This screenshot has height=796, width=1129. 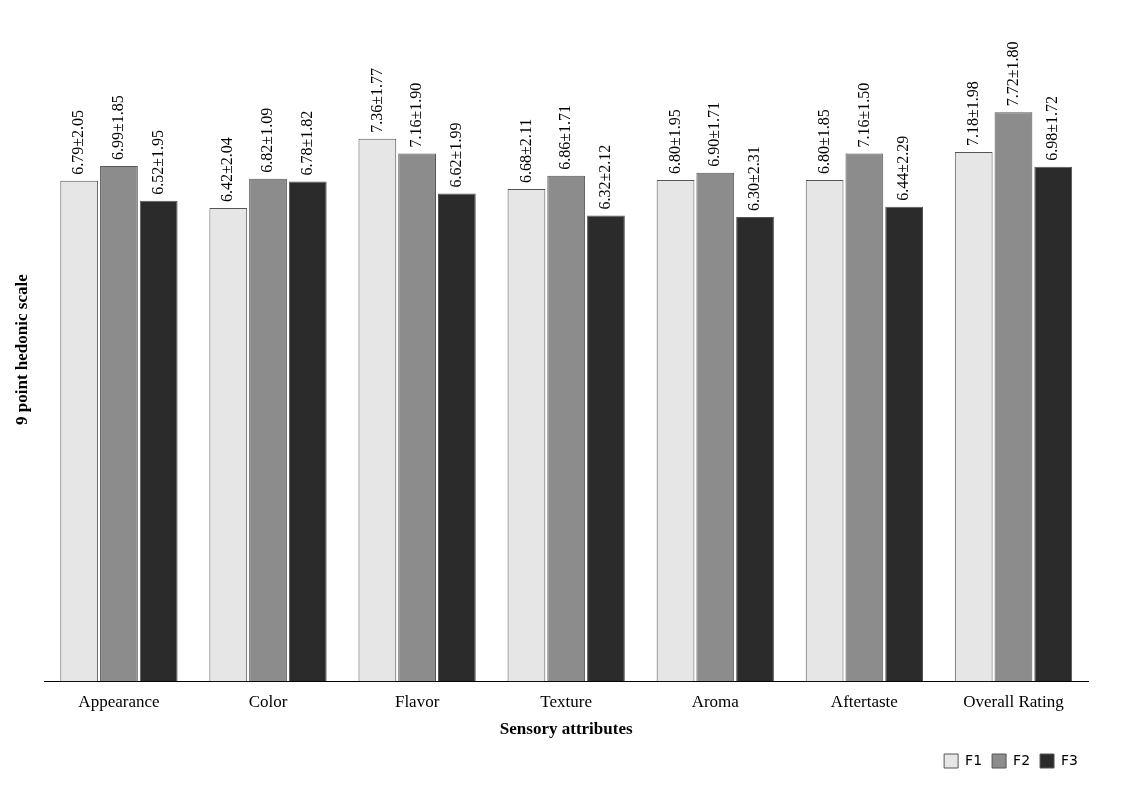 What do you see at coordinates (566, 729) in the screenshot?
I see `x-axis-title: Sensory attributes` at bounding box center [566, 729].